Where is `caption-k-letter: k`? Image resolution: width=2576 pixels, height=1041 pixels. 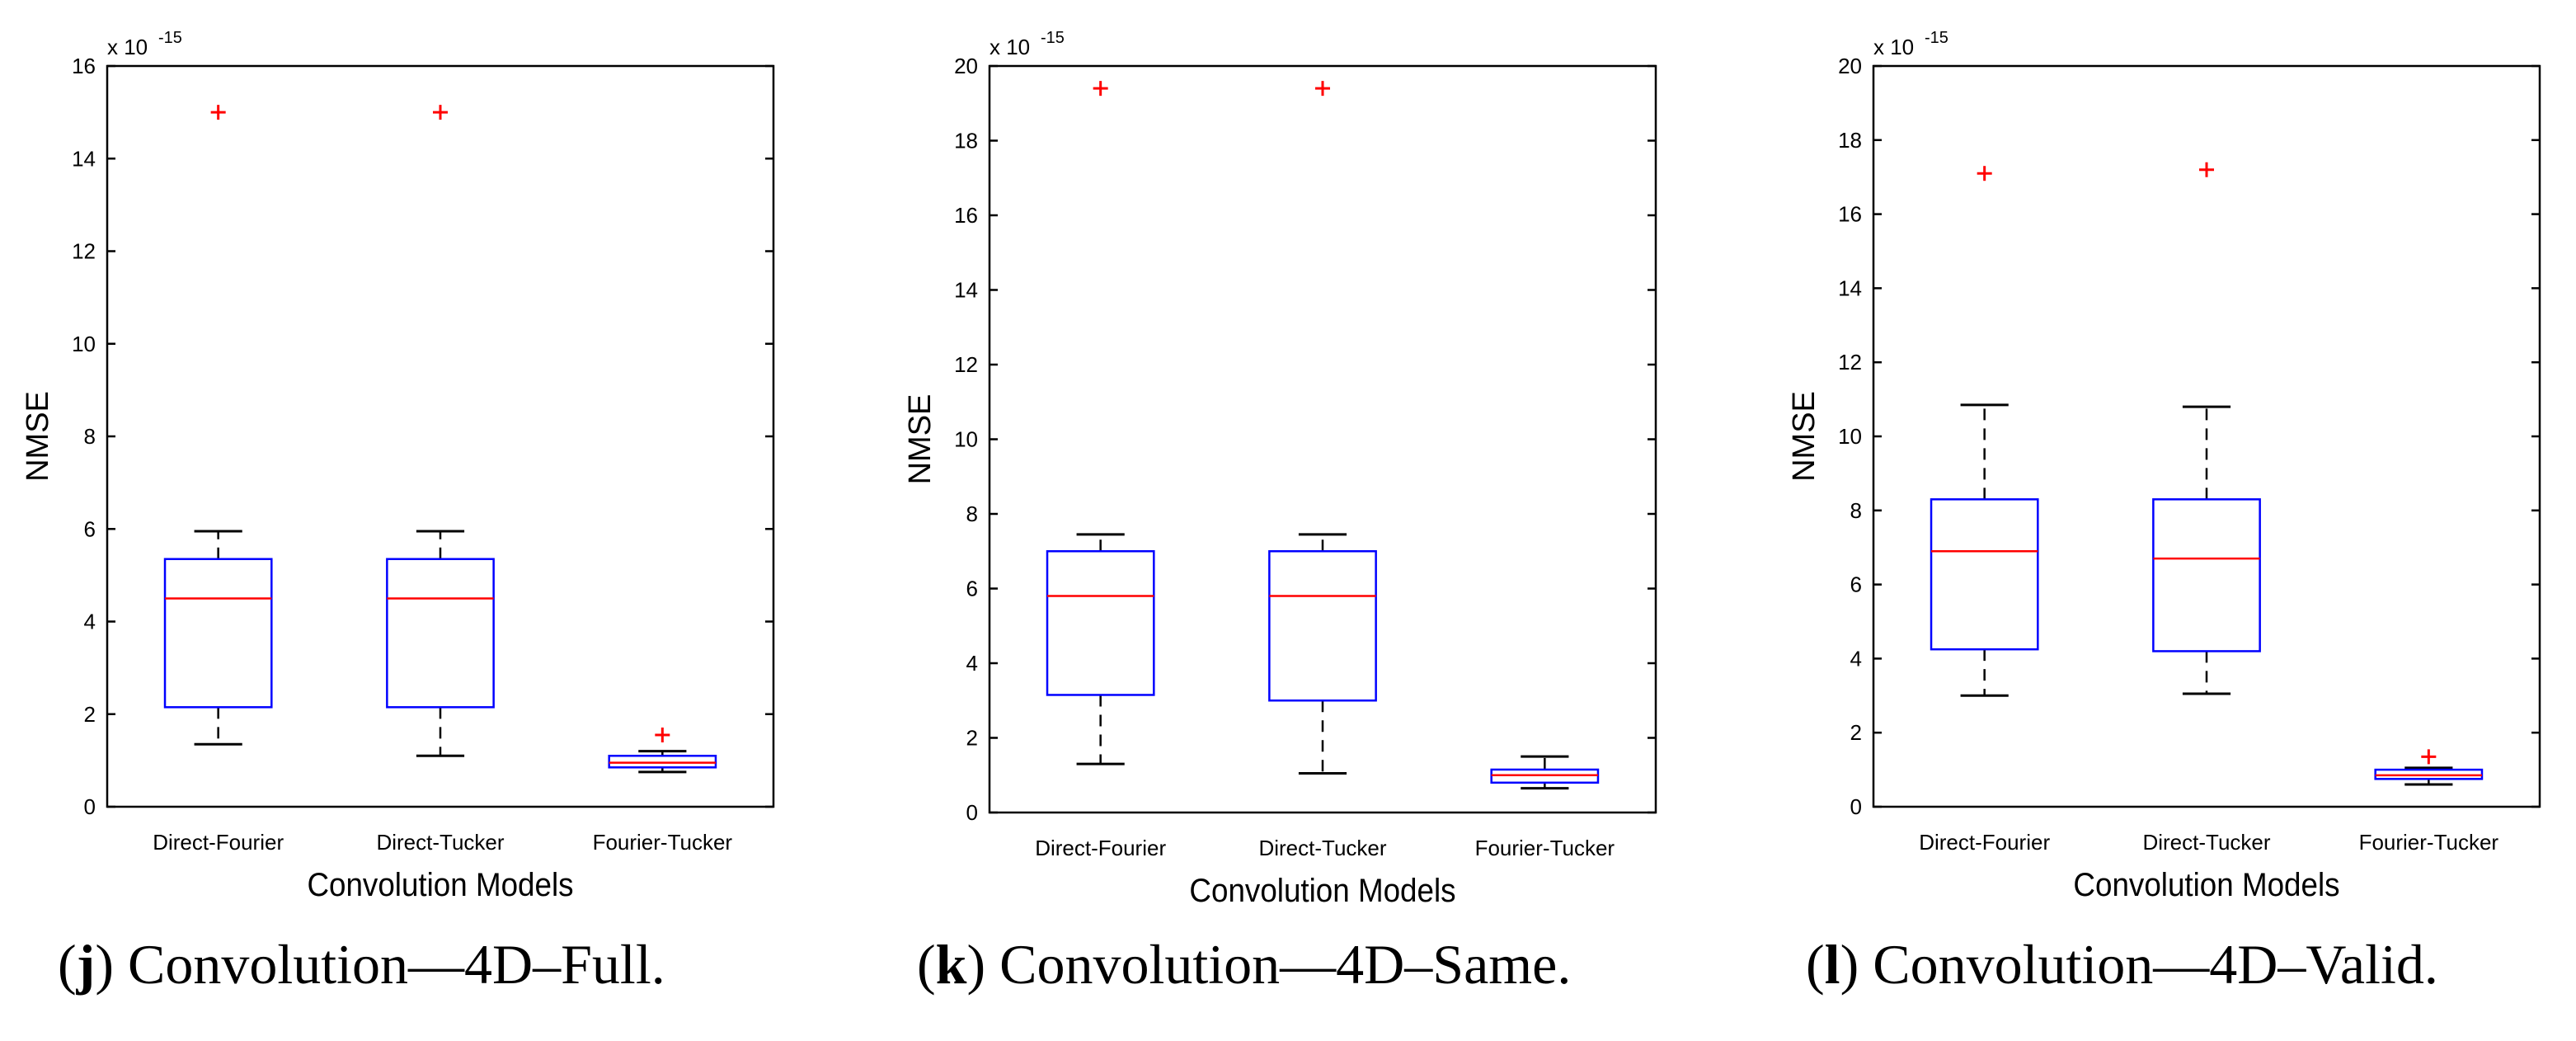
caption-k-letter: k is located at coordinates (951, 964).